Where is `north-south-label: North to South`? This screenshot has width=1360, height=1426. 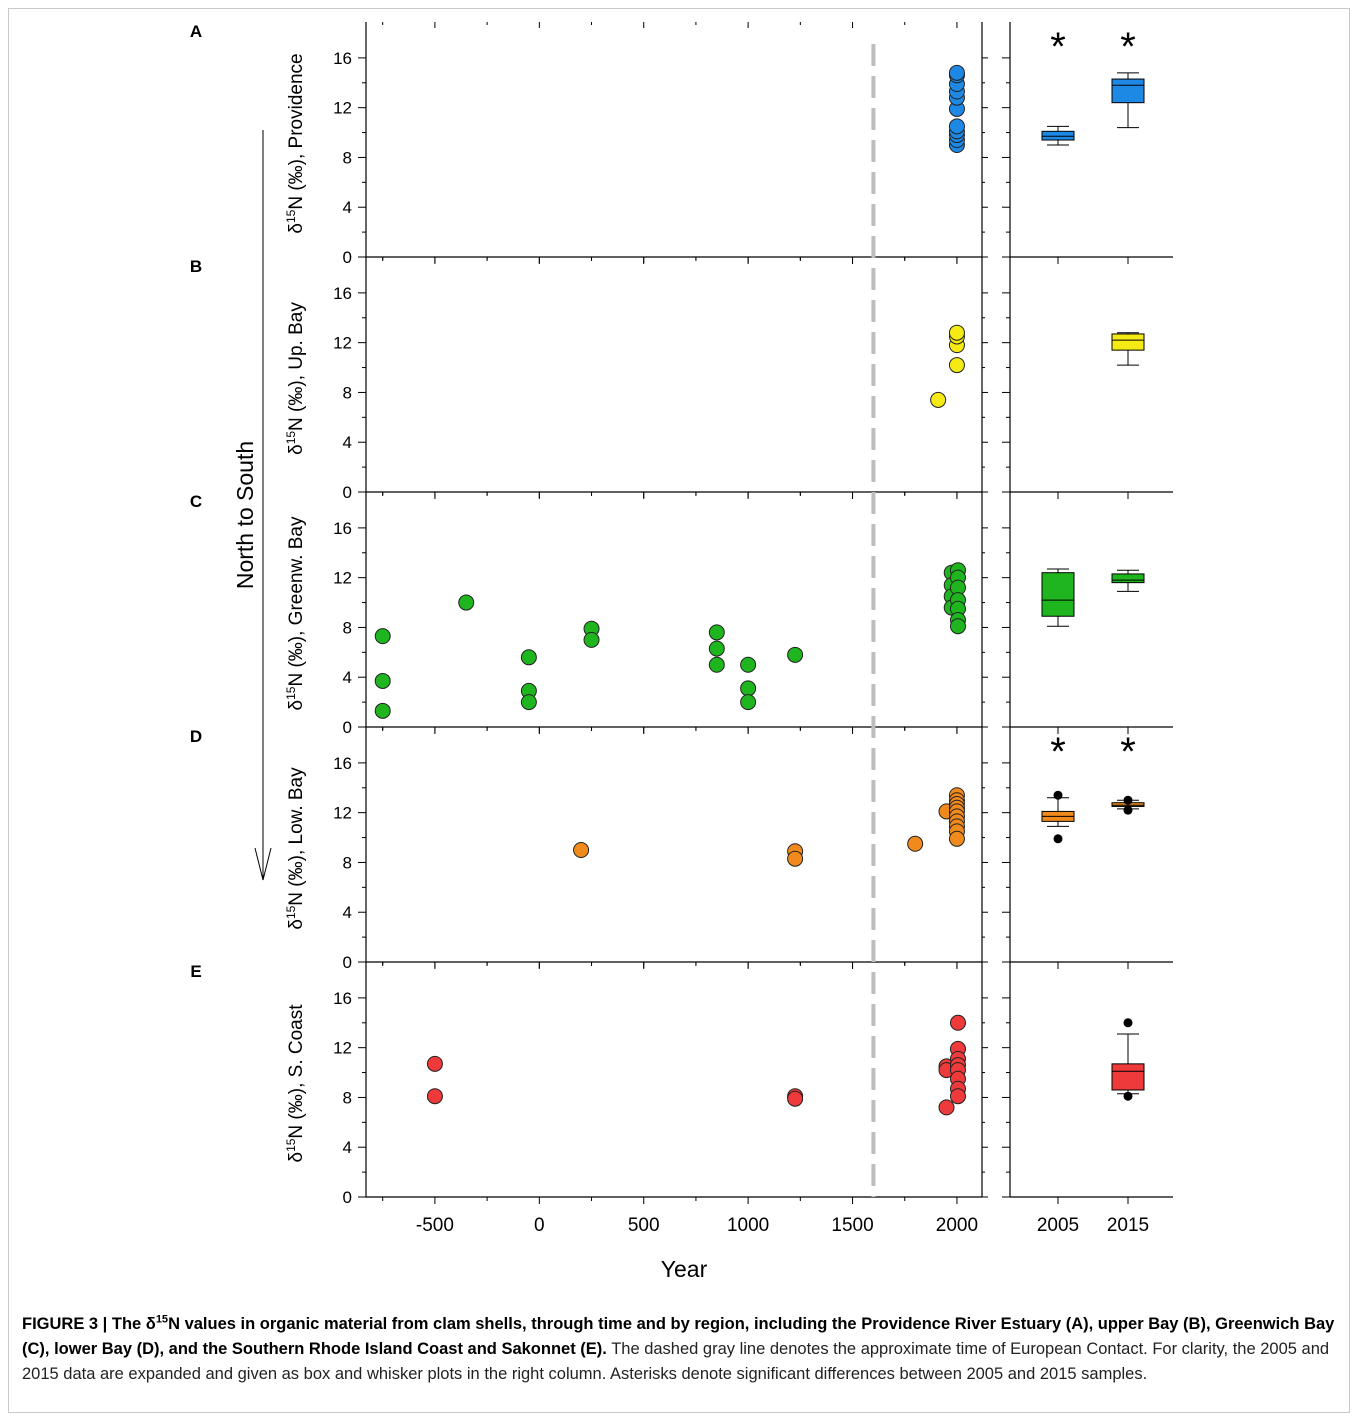 north-south-label: North to South is located at coordinates (245, 515).